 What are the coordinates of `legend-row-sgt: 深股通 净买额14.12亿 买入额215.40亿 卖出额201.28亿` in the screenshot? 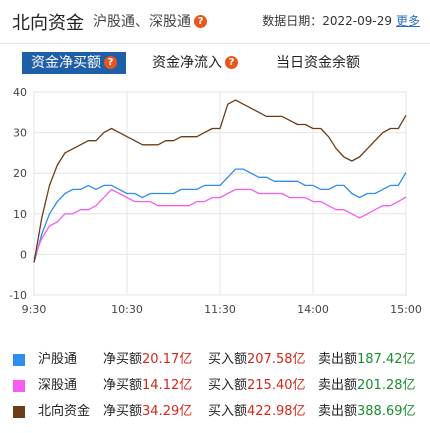 It's located at (215, 386).